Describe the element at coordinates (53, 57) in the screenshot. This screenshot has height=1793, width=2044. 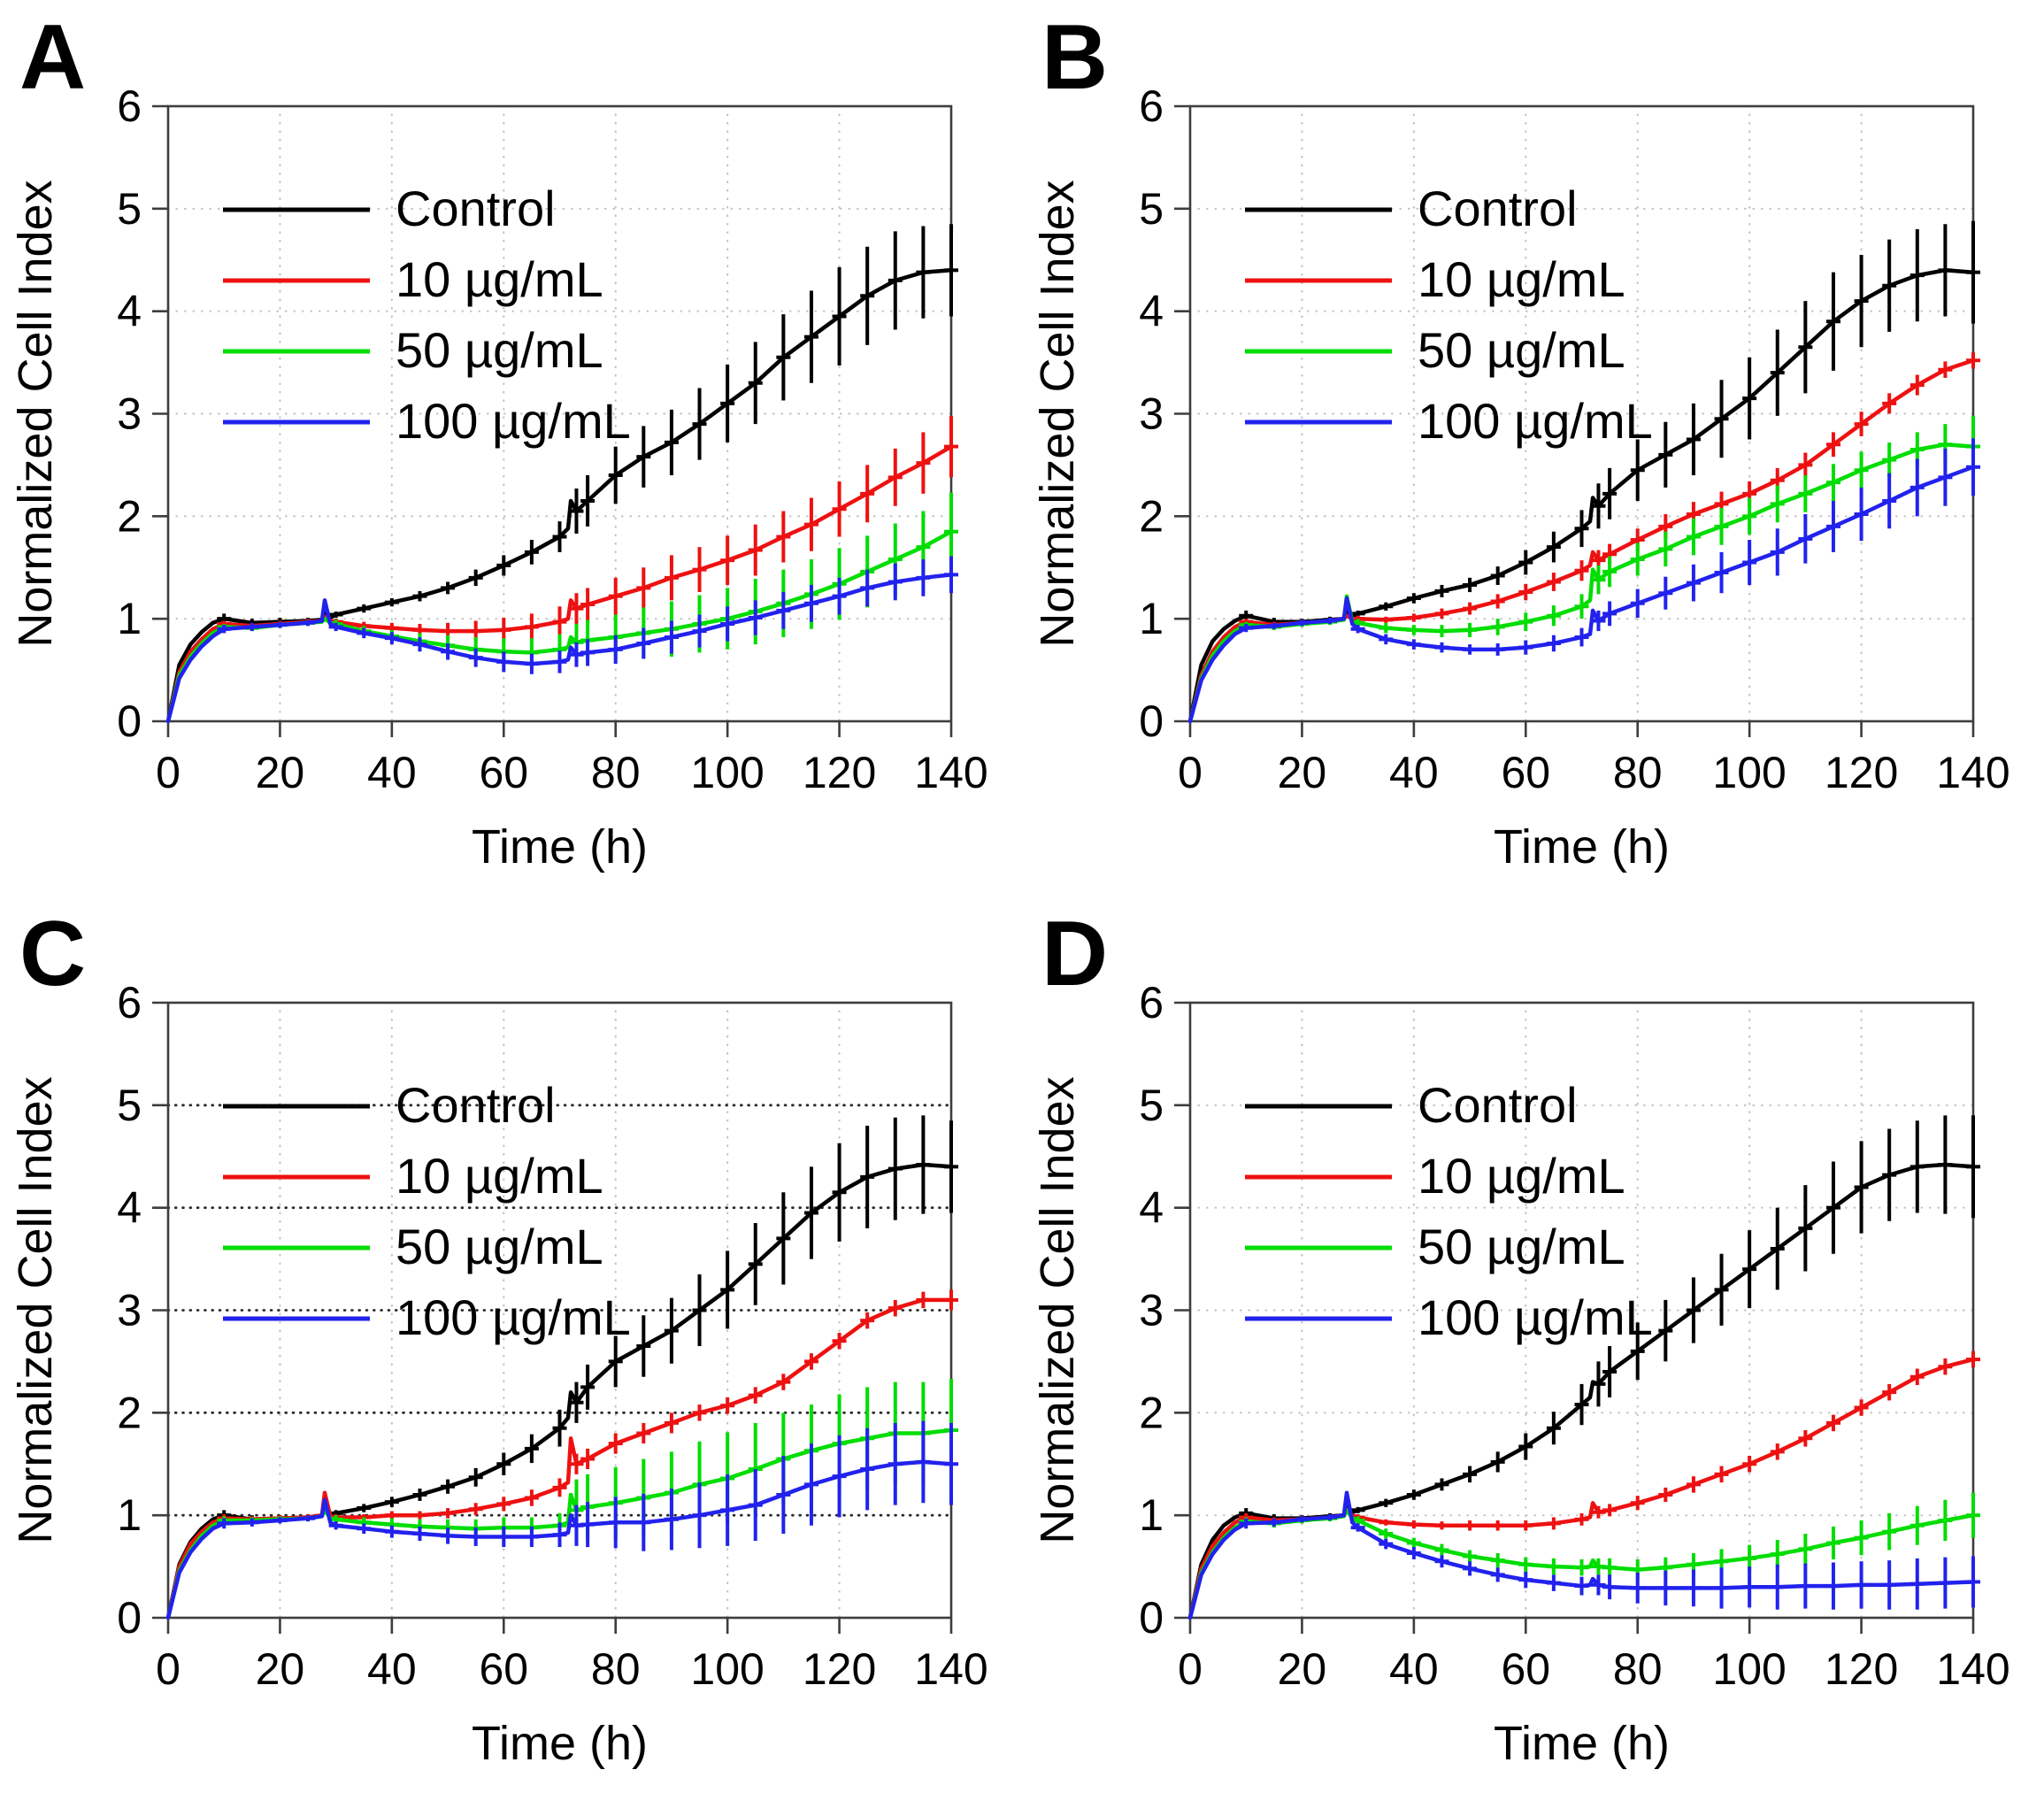
I see `panel-letter: A` at that location.